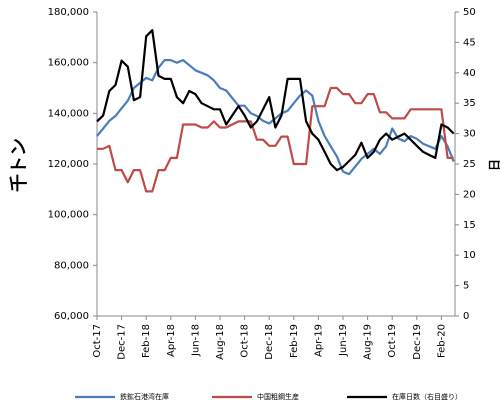  Describe the element at coordinates (469, 134) in the screenshot. I see `y2-tick-label: 30` at that location.